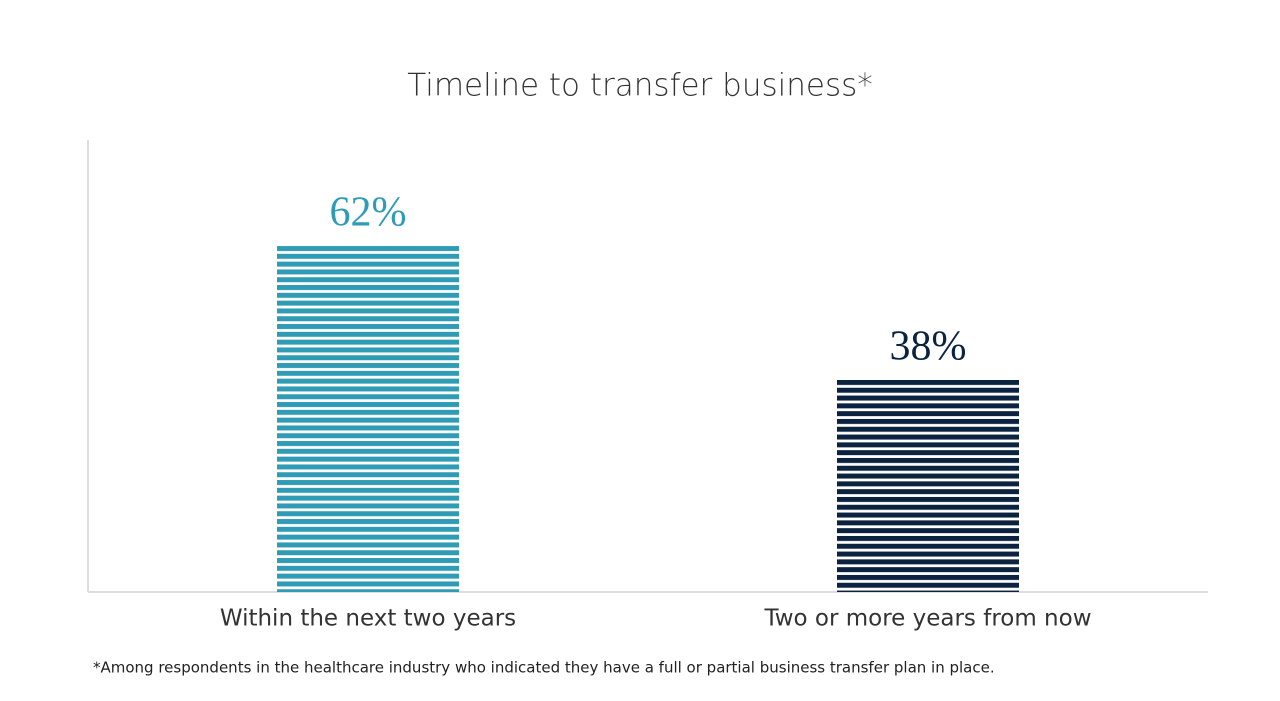 Image resolution: width=1280 pixels, height=701 pixels. Describe the element at coordinates (928, 347) in the screenshot. I see `value-label: 38%` at that location.